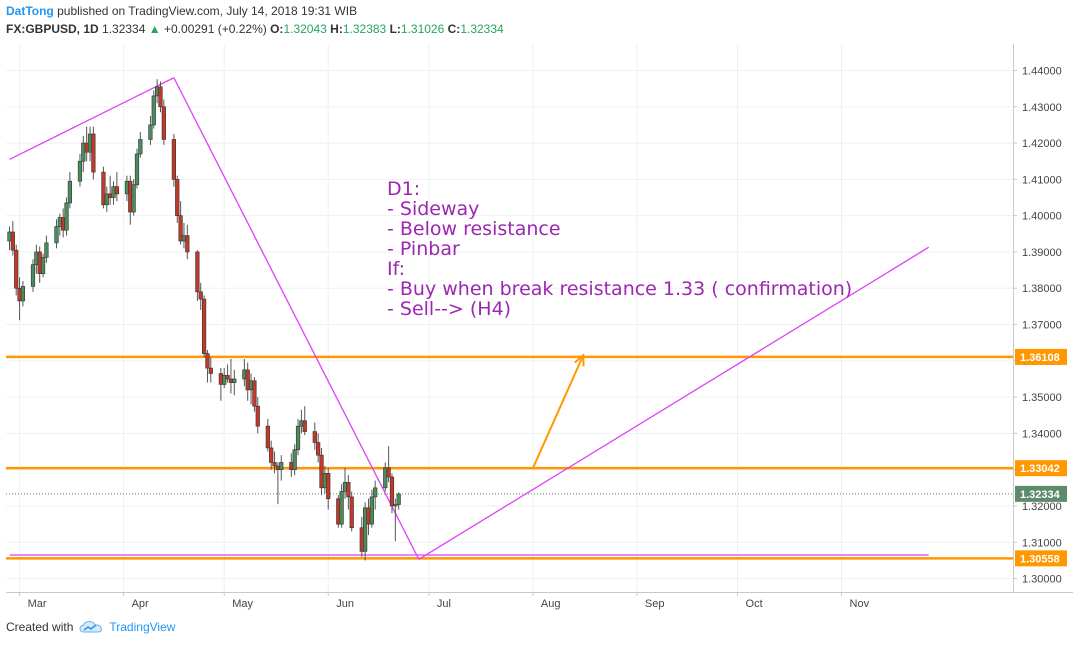 This screenshot has width=1073, height=647. I want to click on close-value: 1.32334, so click(482, 29).